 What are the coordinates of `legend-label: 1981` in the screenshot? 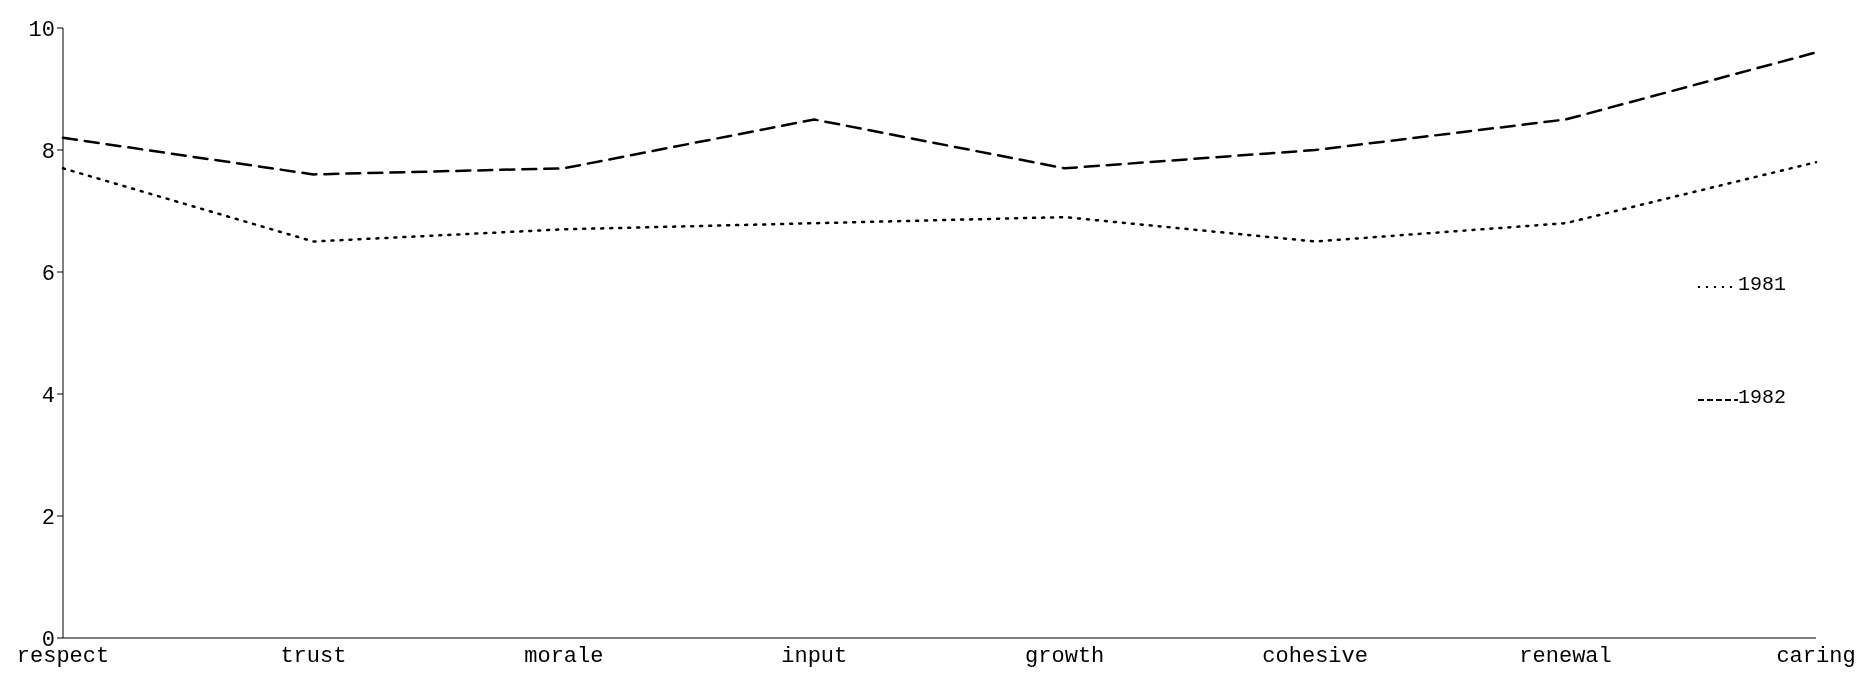 It's located at (1761, 284).